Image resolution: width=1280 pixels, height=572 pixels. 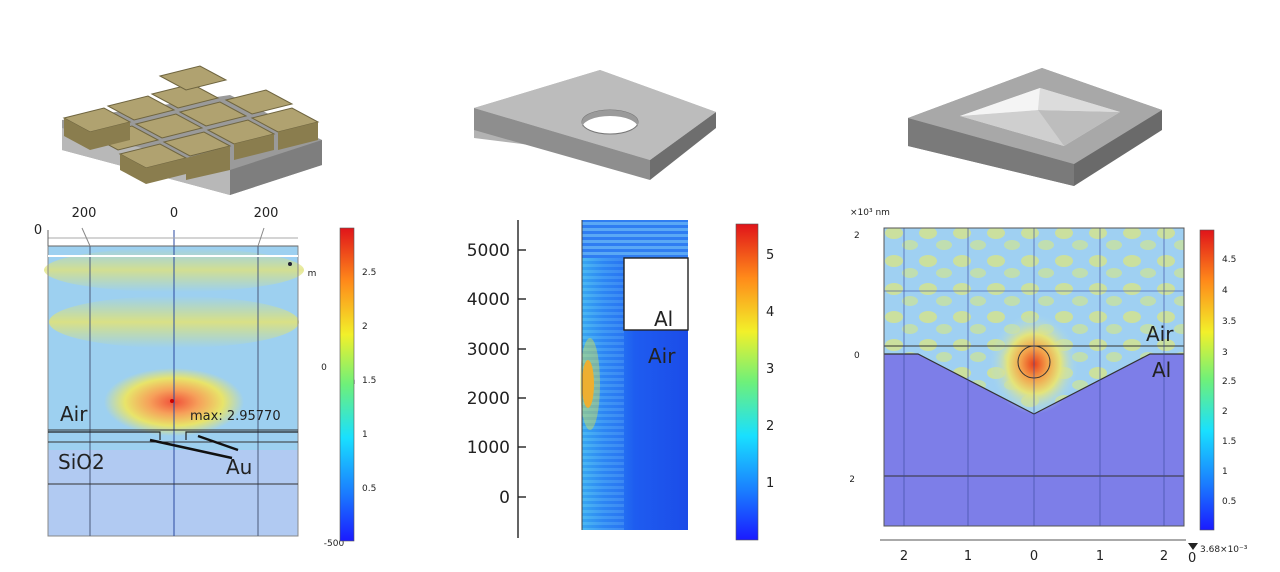 I want to click on p1-colorbar, so click(x=347, y=384).